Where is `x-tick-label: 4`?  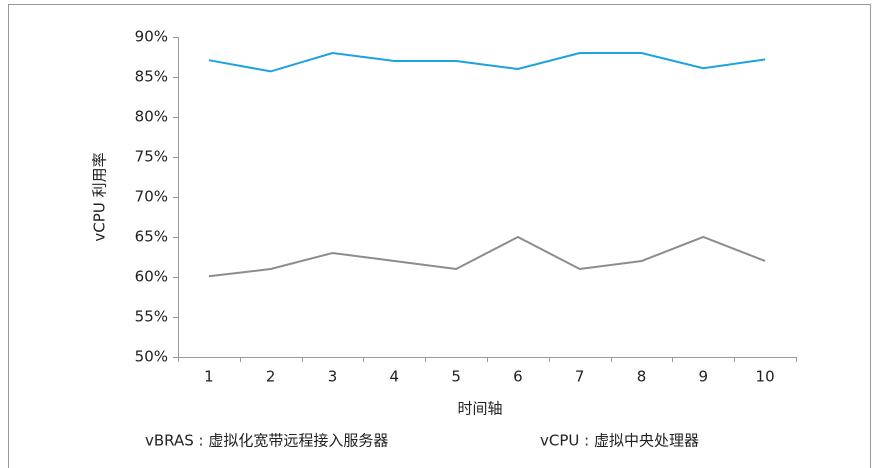
x-tick-label: 4 is located at coordinates (395, 377).